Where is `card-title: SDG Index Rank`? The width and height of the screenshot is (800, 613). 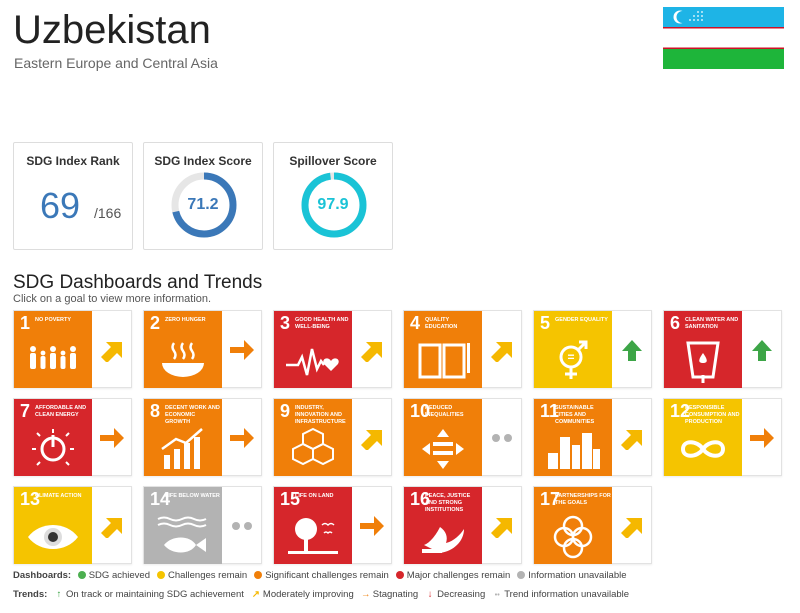
card-title: SDG Index Rank is located at coordinates (73, 161).